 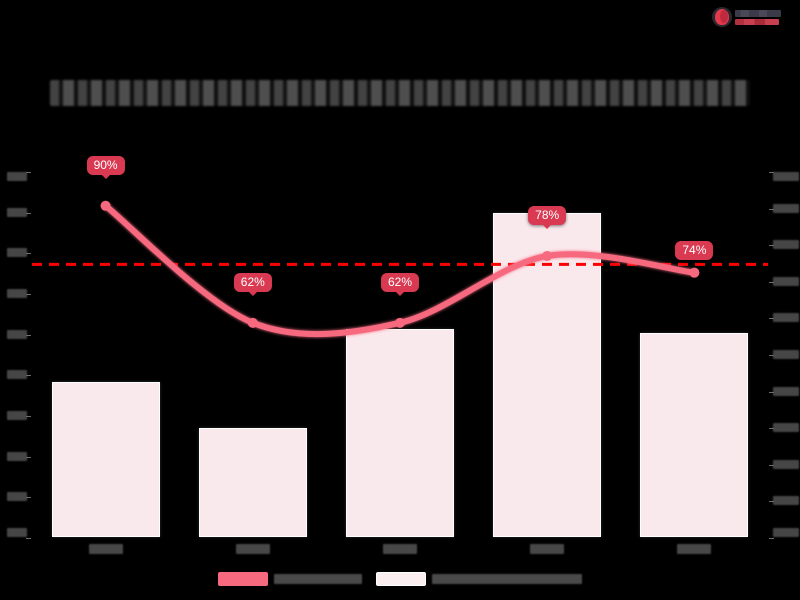 I want to click on legend-item-line, so click(x=290, y=579).